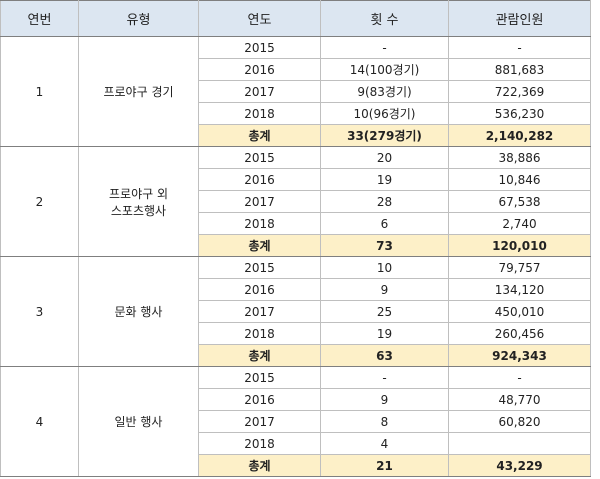 The image size is (600, 479). I want to click on group-number: 2, so click(39, 201).